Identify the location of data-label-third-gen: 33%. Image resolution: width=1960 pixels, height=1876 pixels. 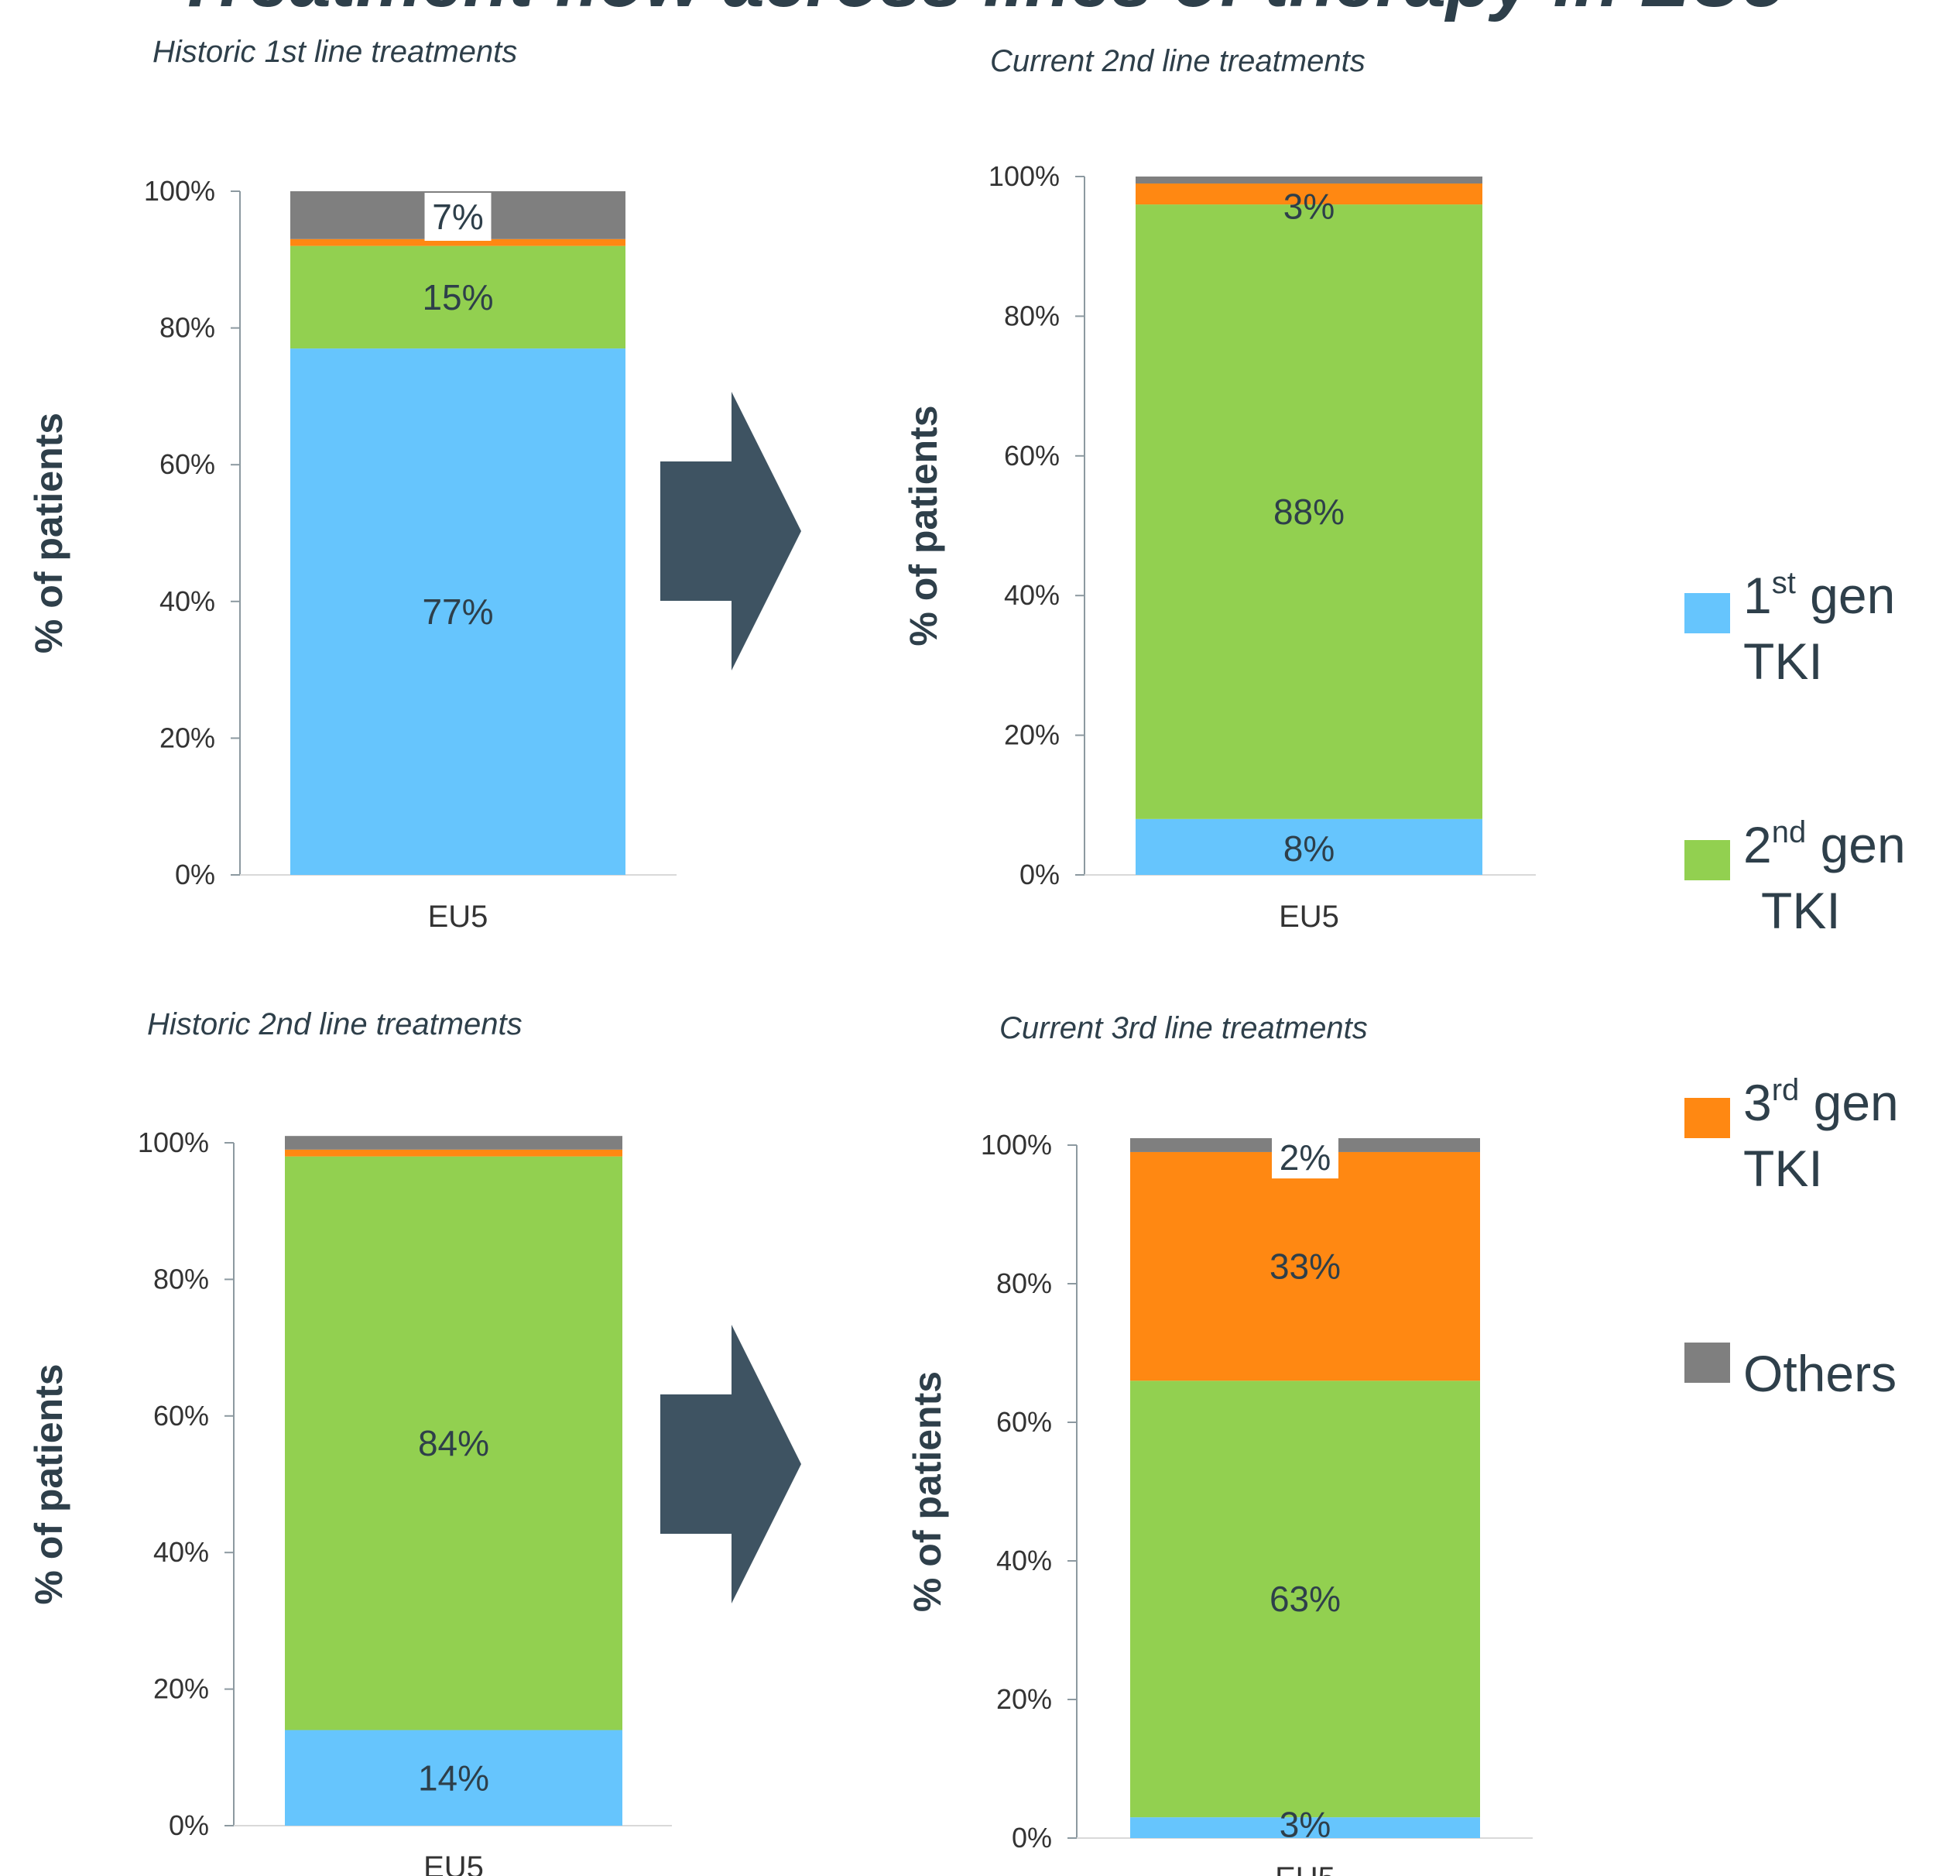
(1305, 1267).